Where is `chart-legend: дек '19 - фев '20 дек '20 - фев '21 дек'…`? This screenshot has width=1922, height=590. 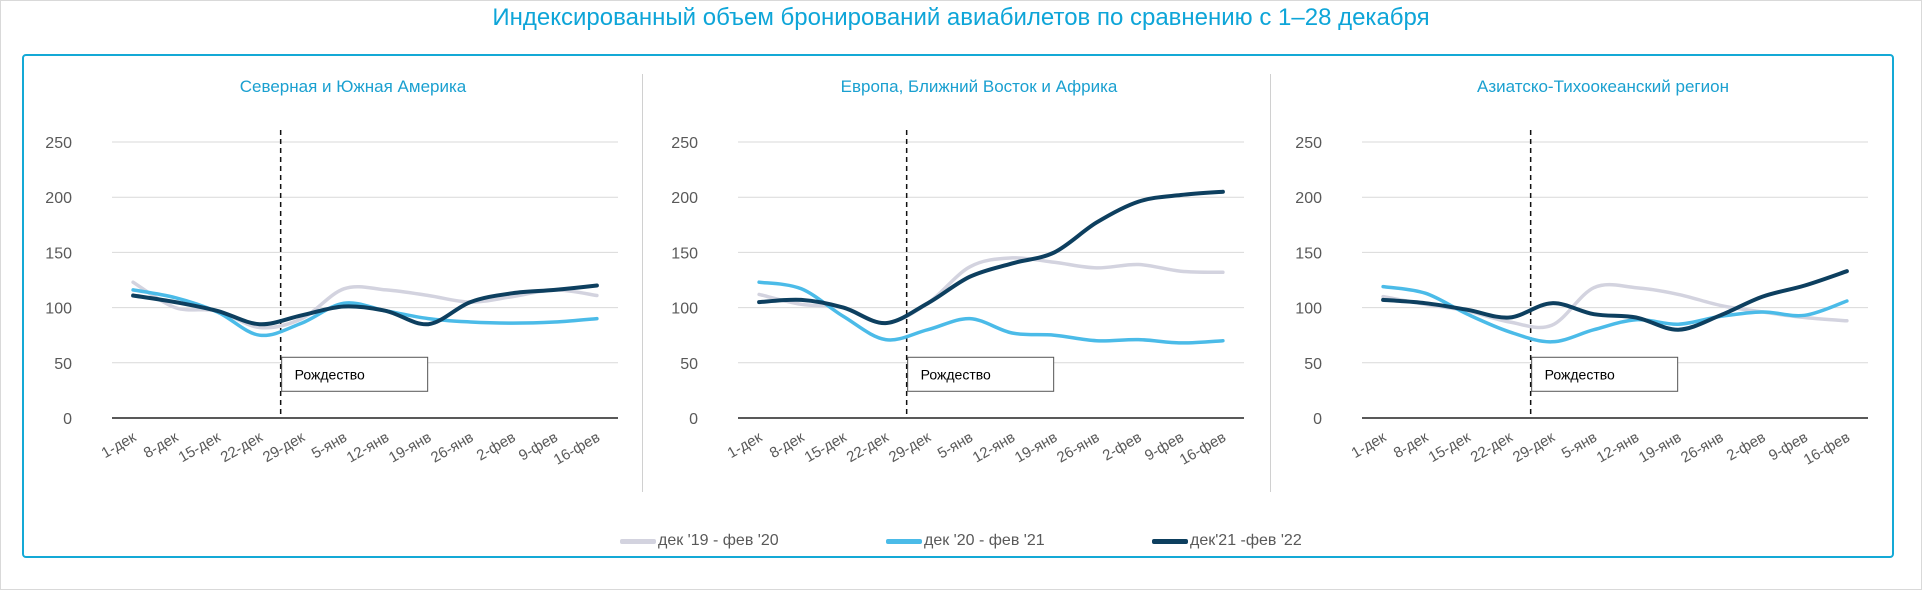 chart-legend: дек '19 - фев '20 дек '20 - фев '21 дек'… is located at coordinates (961, 542).